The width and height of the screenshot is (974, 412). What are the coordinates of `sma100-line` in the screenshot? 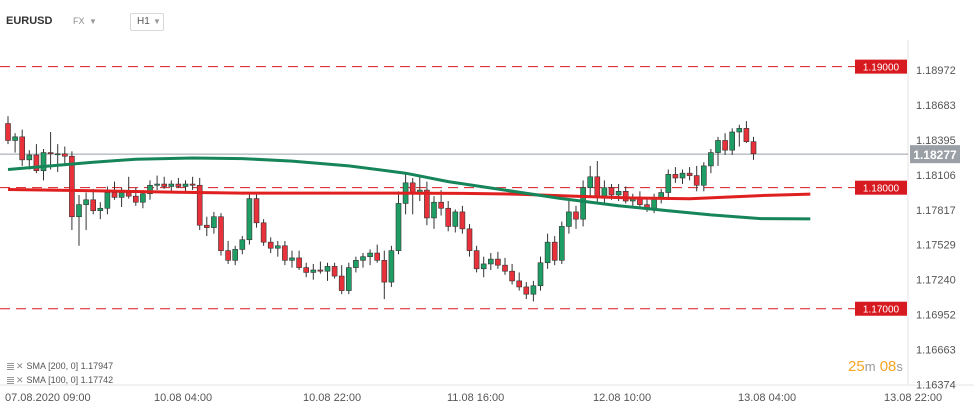 It's located at (409, 188).